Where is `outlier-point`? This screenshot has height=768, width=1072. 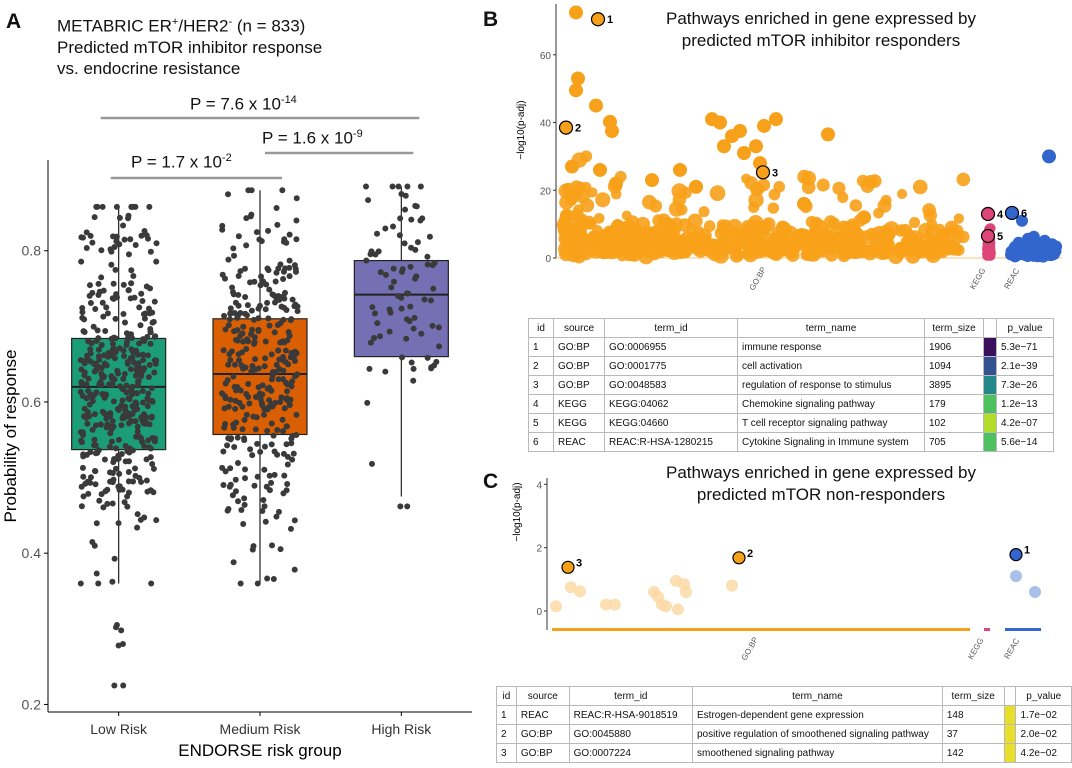 outlier-point is located at coordinates (122, 643).